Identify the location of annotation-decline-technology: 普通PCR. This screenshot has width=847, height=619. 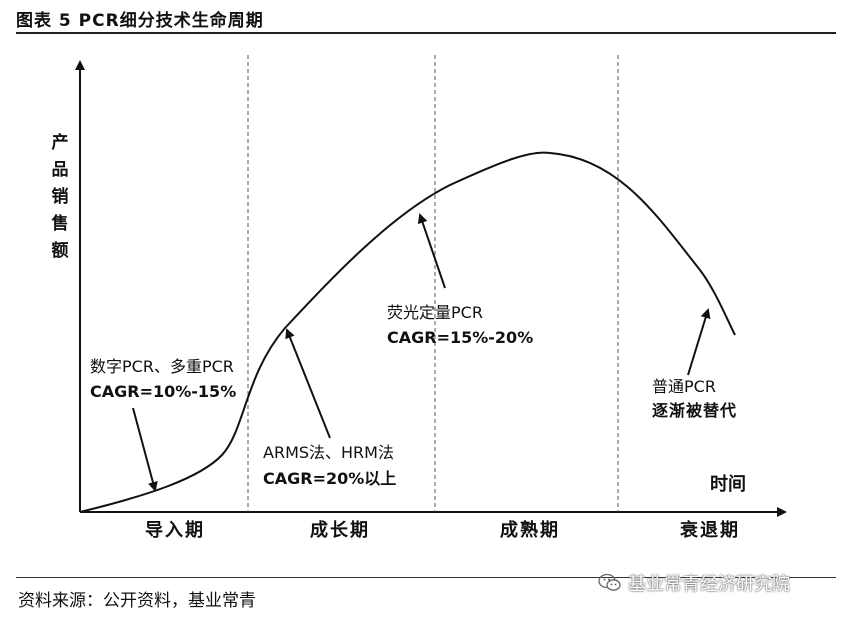
(684, 386).